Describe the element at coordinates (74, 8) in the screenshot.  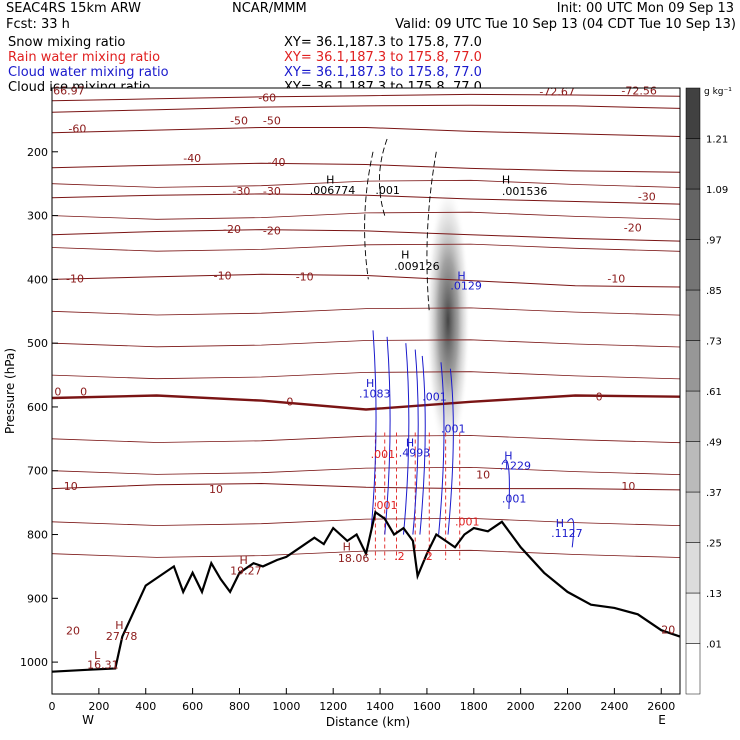
I see `chart-title: SEAC4RS 15km ARW` at that location.